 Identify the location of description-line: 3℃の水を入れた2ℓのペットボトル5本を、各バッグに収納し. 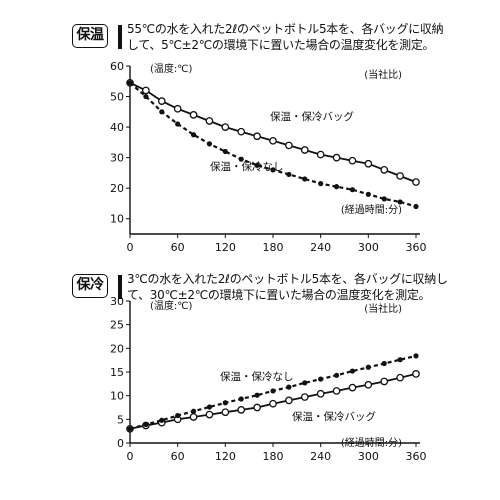
(287, 279).